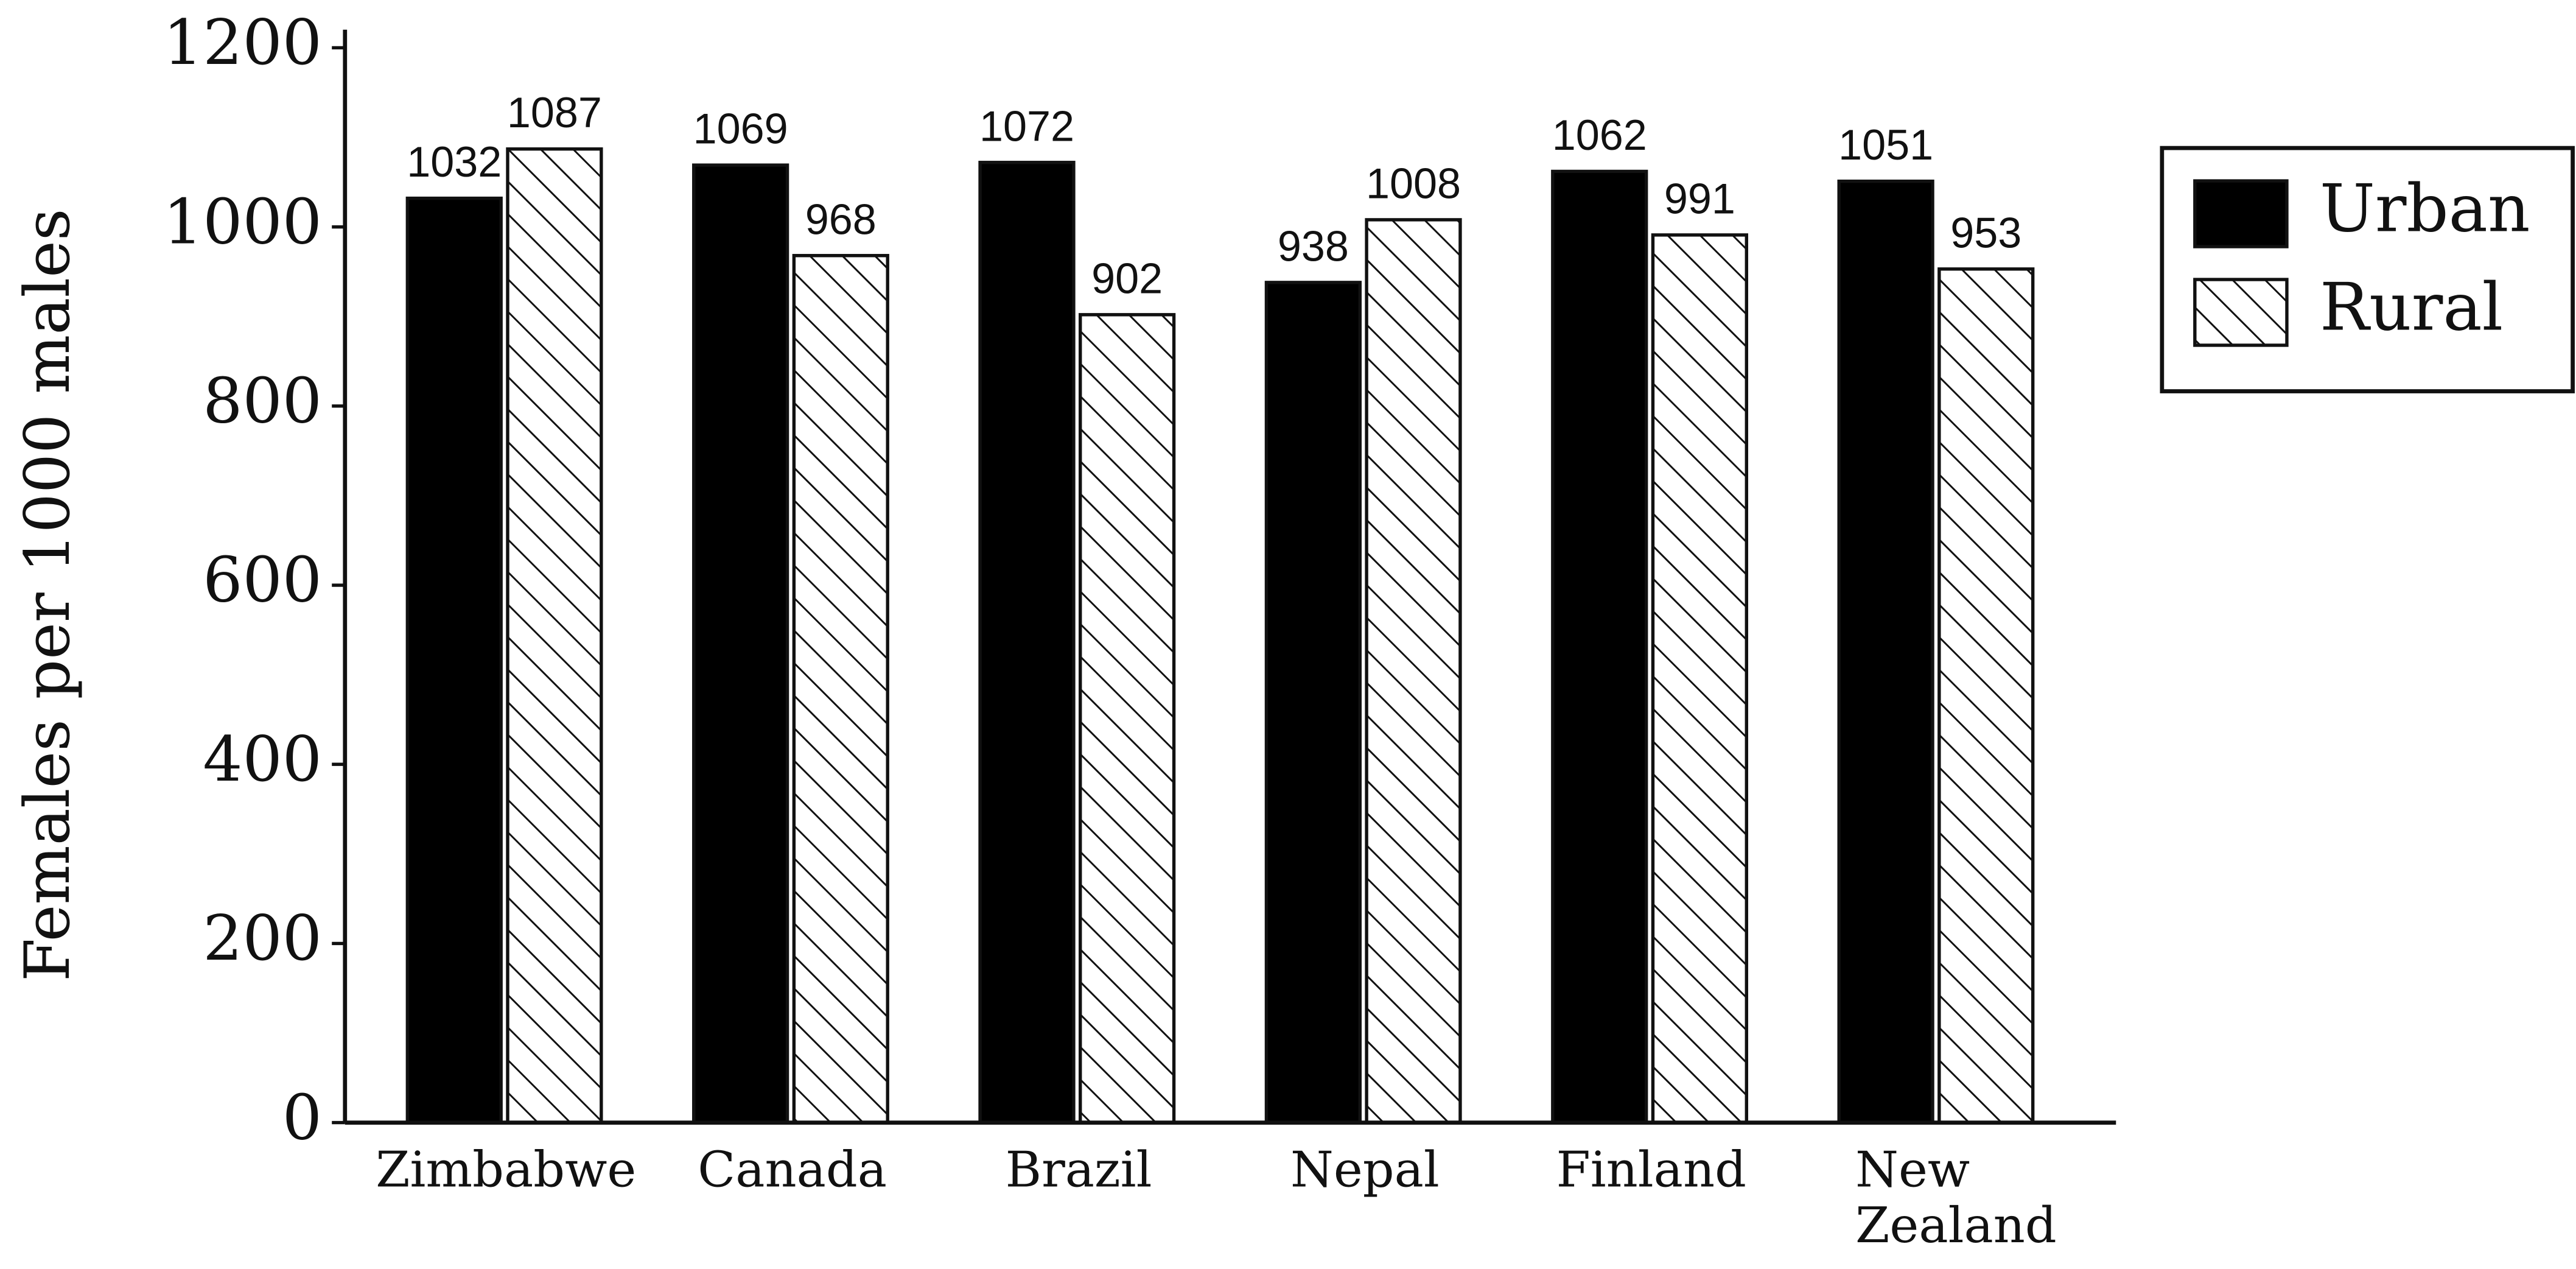 The height and width of the screenshot is (1269, 2576). Describe the element at coordinates (302, 1117) in the screenshot. I see `y-tick-label: 0` at that location.